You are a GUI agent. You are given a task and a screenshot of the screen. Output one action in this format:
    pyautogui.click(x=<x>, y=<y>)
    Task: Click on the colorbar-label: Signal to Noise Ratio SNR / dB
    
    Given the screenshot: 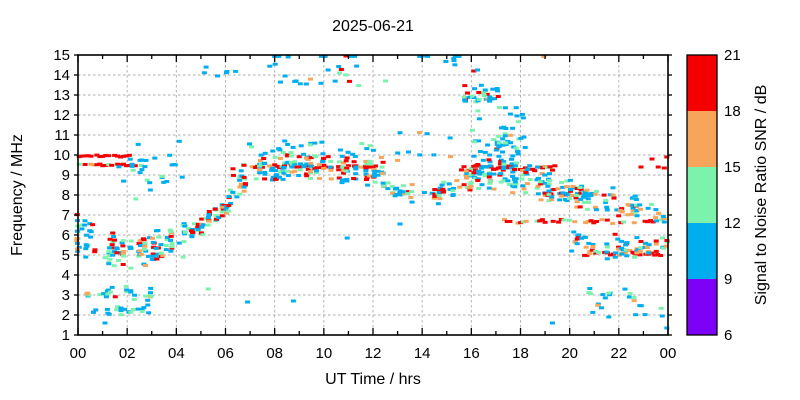 What is the action you would take?
    pyautogui.click(x=761, y=195)
    